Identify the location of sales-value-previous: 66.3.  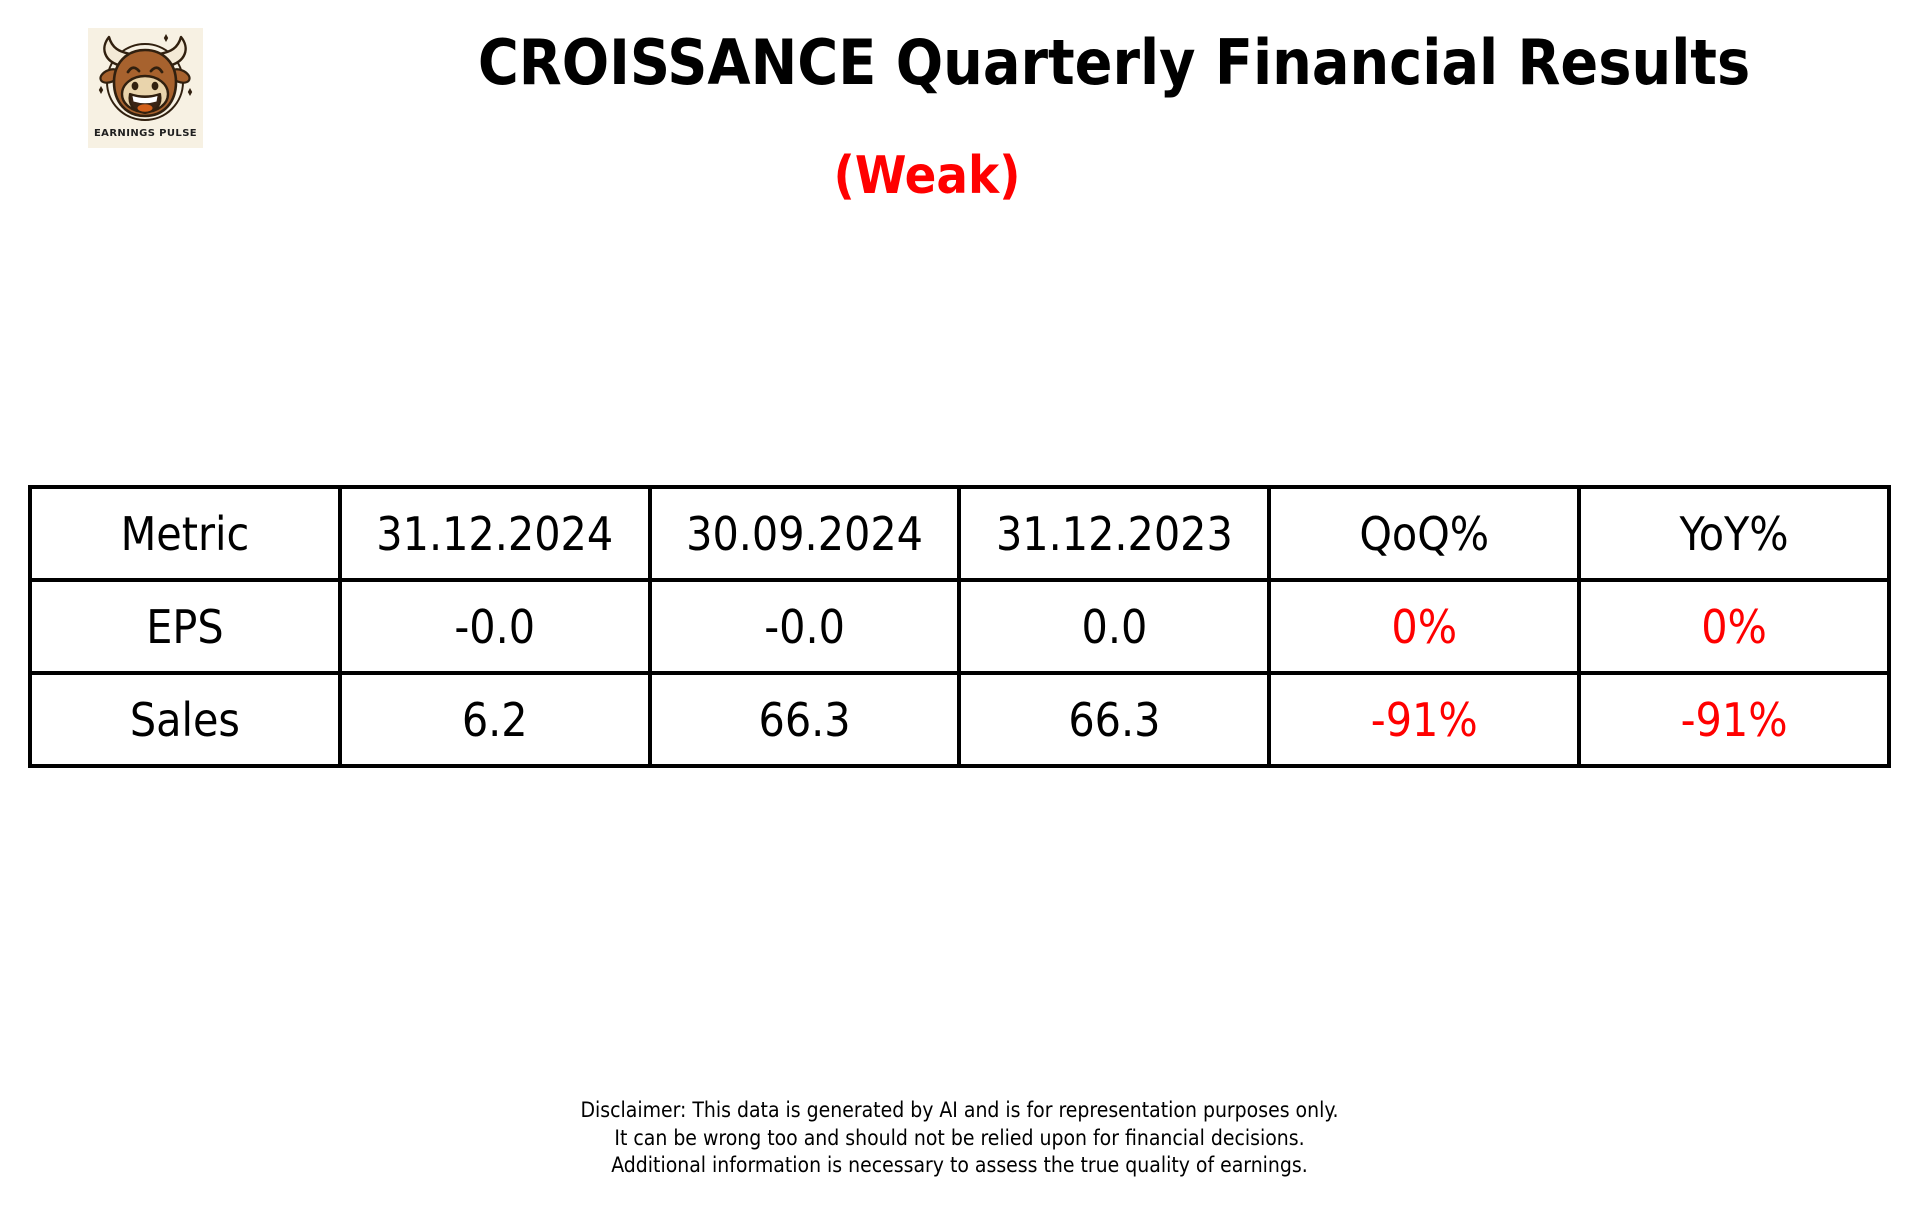
(804, 719).